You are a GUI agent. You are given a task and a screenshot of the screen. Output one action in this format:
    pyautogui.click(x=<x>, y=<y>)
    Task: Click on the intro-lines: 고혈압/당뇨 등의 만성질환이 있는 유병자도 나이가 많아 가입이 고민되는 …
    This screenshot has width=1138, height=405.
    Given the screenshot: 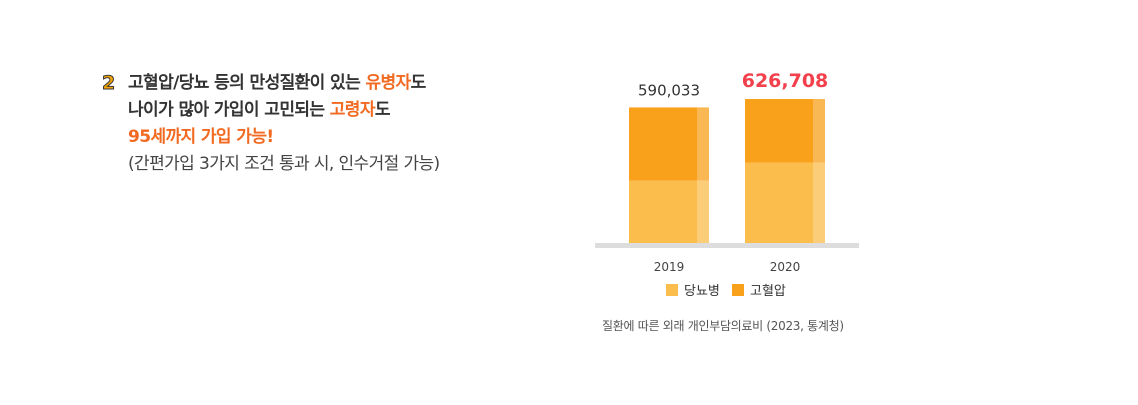 What is the action you would take?
    pyautogui.click(x=284, y=124)
    